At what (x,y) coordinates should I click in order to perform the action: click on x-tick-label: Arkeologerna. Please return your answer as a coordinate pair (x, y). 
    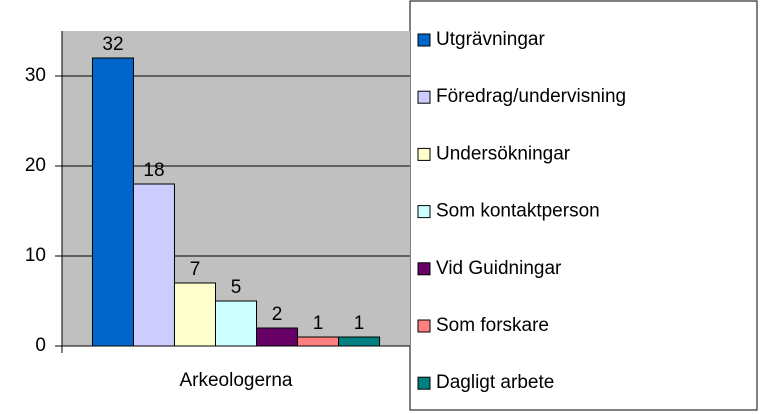
    Looking at the image, I should click on (235, 380).